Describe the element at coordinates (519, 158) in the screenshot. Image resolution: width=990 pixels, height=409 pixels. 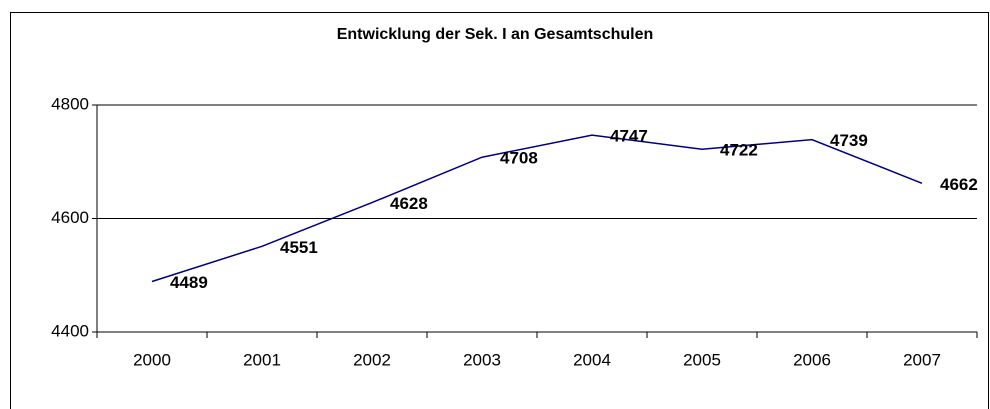
I see `data-label: 4708` at that location.